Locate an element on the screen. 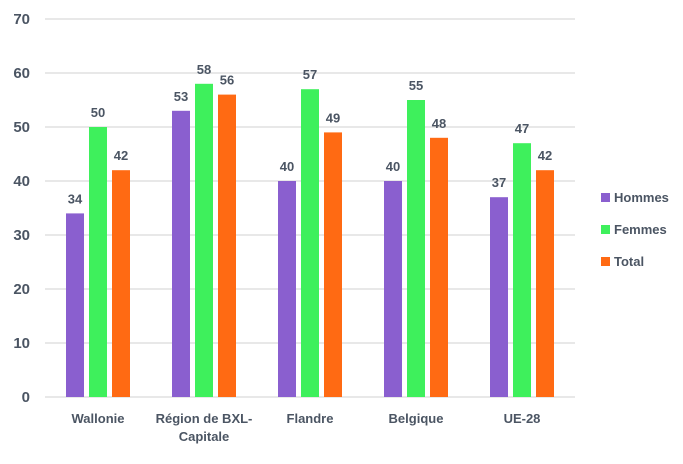 The width and height of the screenshot is (683, 464). legend-swatch-femmes is located at coordinates (605, 229).